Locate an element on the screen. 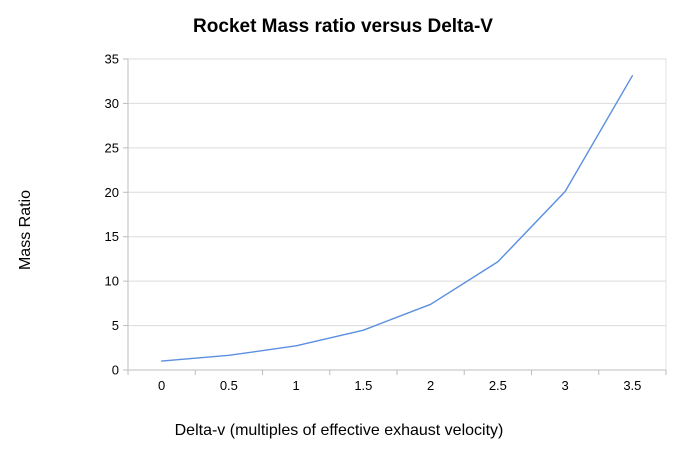 This screenshot has height=450, width=680. x-tick-labels: 0 0.5 1 1.5 2 2.5 3 3.5 is located at coordinates (399, 385).